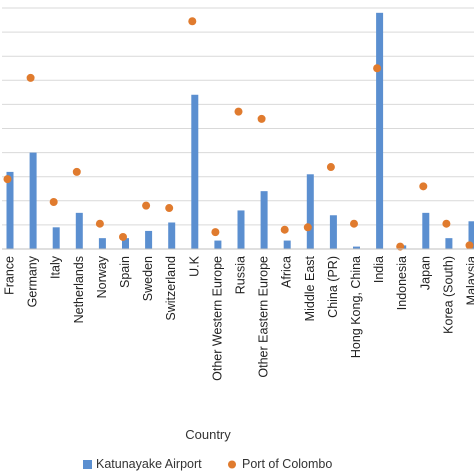  Describe the element at coordinates (426, 230) in the screenshot. I see `bar-japan` at that location.